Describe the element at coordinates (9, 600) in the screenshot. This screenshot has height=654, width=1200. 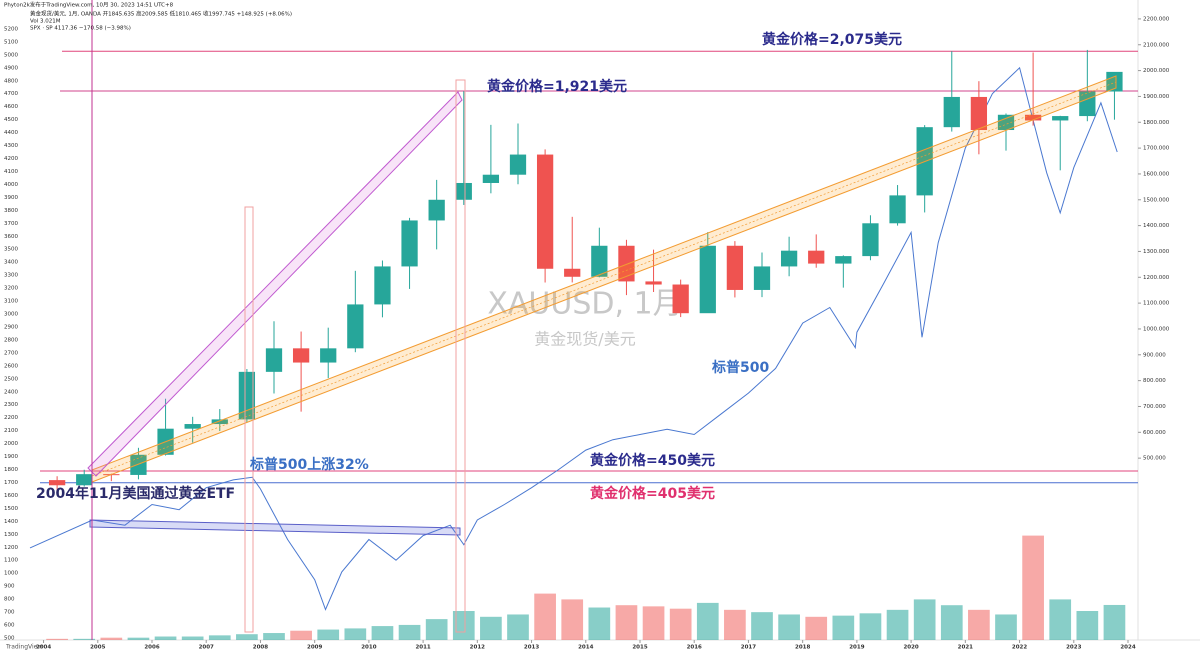
I see `left-tick-label: 800` at that location.